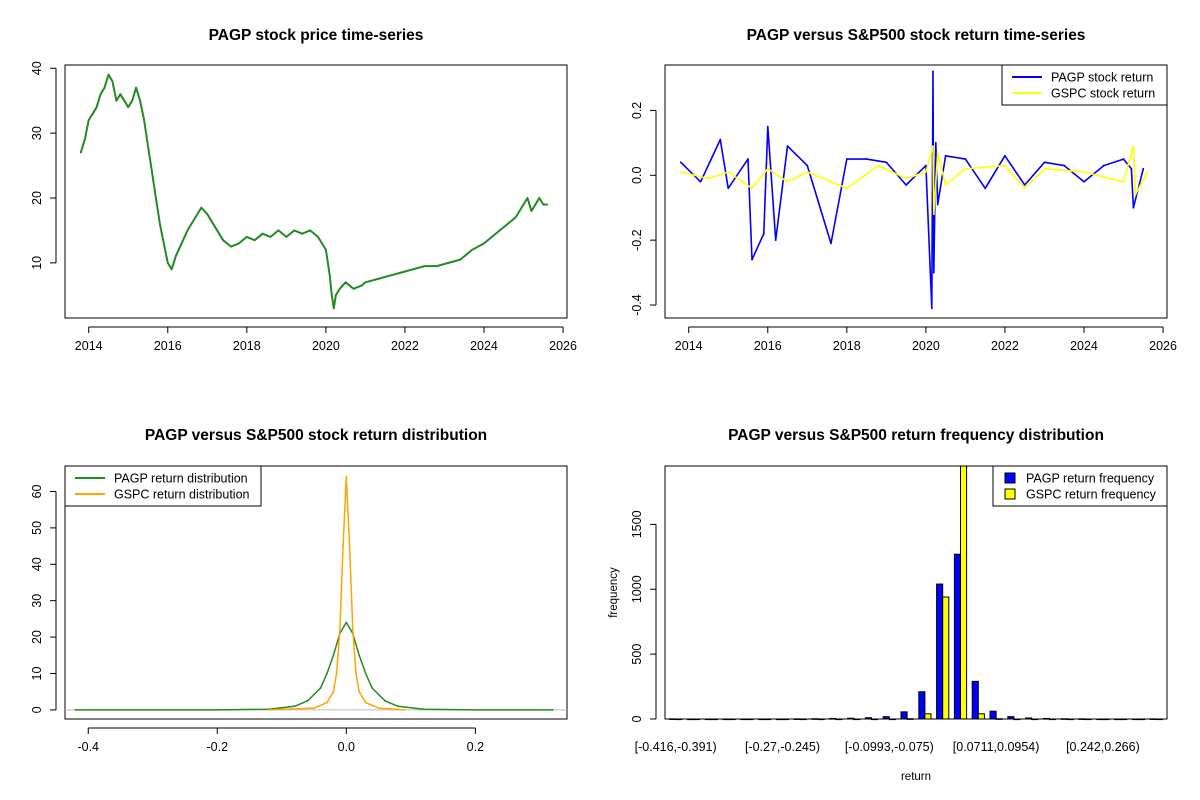 The image size is (1200, 800). What do you see at coordinates (181, 479) in the screenshot?
I see `legend-label: PAGP return distribution` at bounding box center [181, 479].